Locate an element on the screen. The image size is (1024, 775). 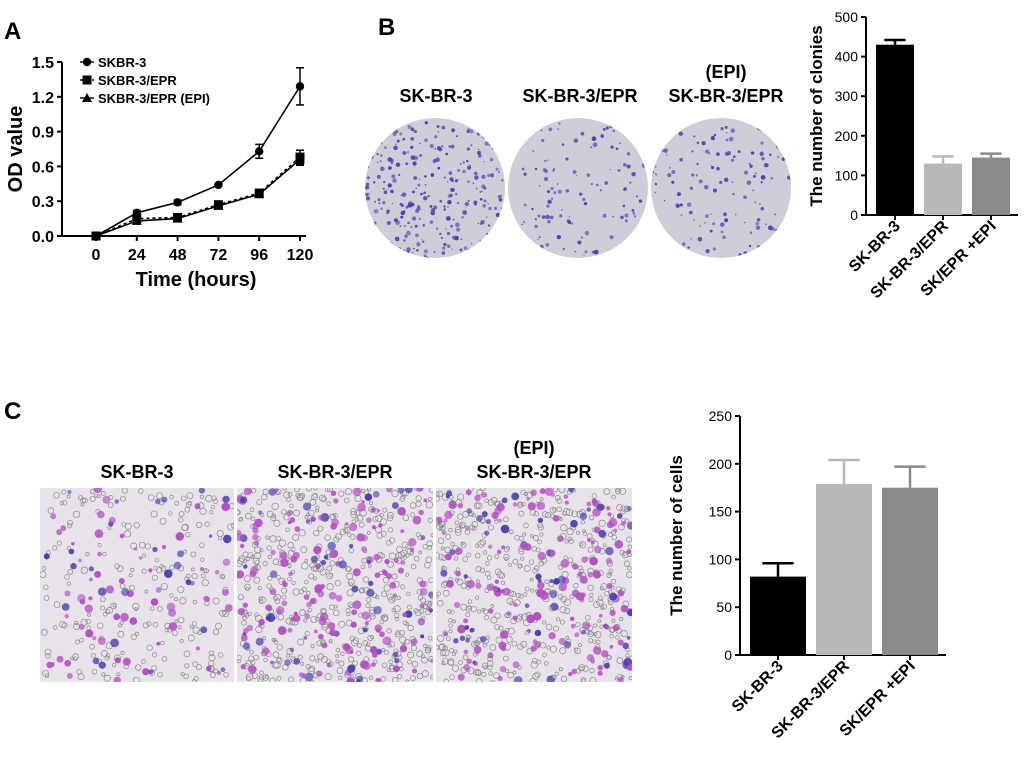
y-tick-label: 150 is located at coordinates (721, 512).